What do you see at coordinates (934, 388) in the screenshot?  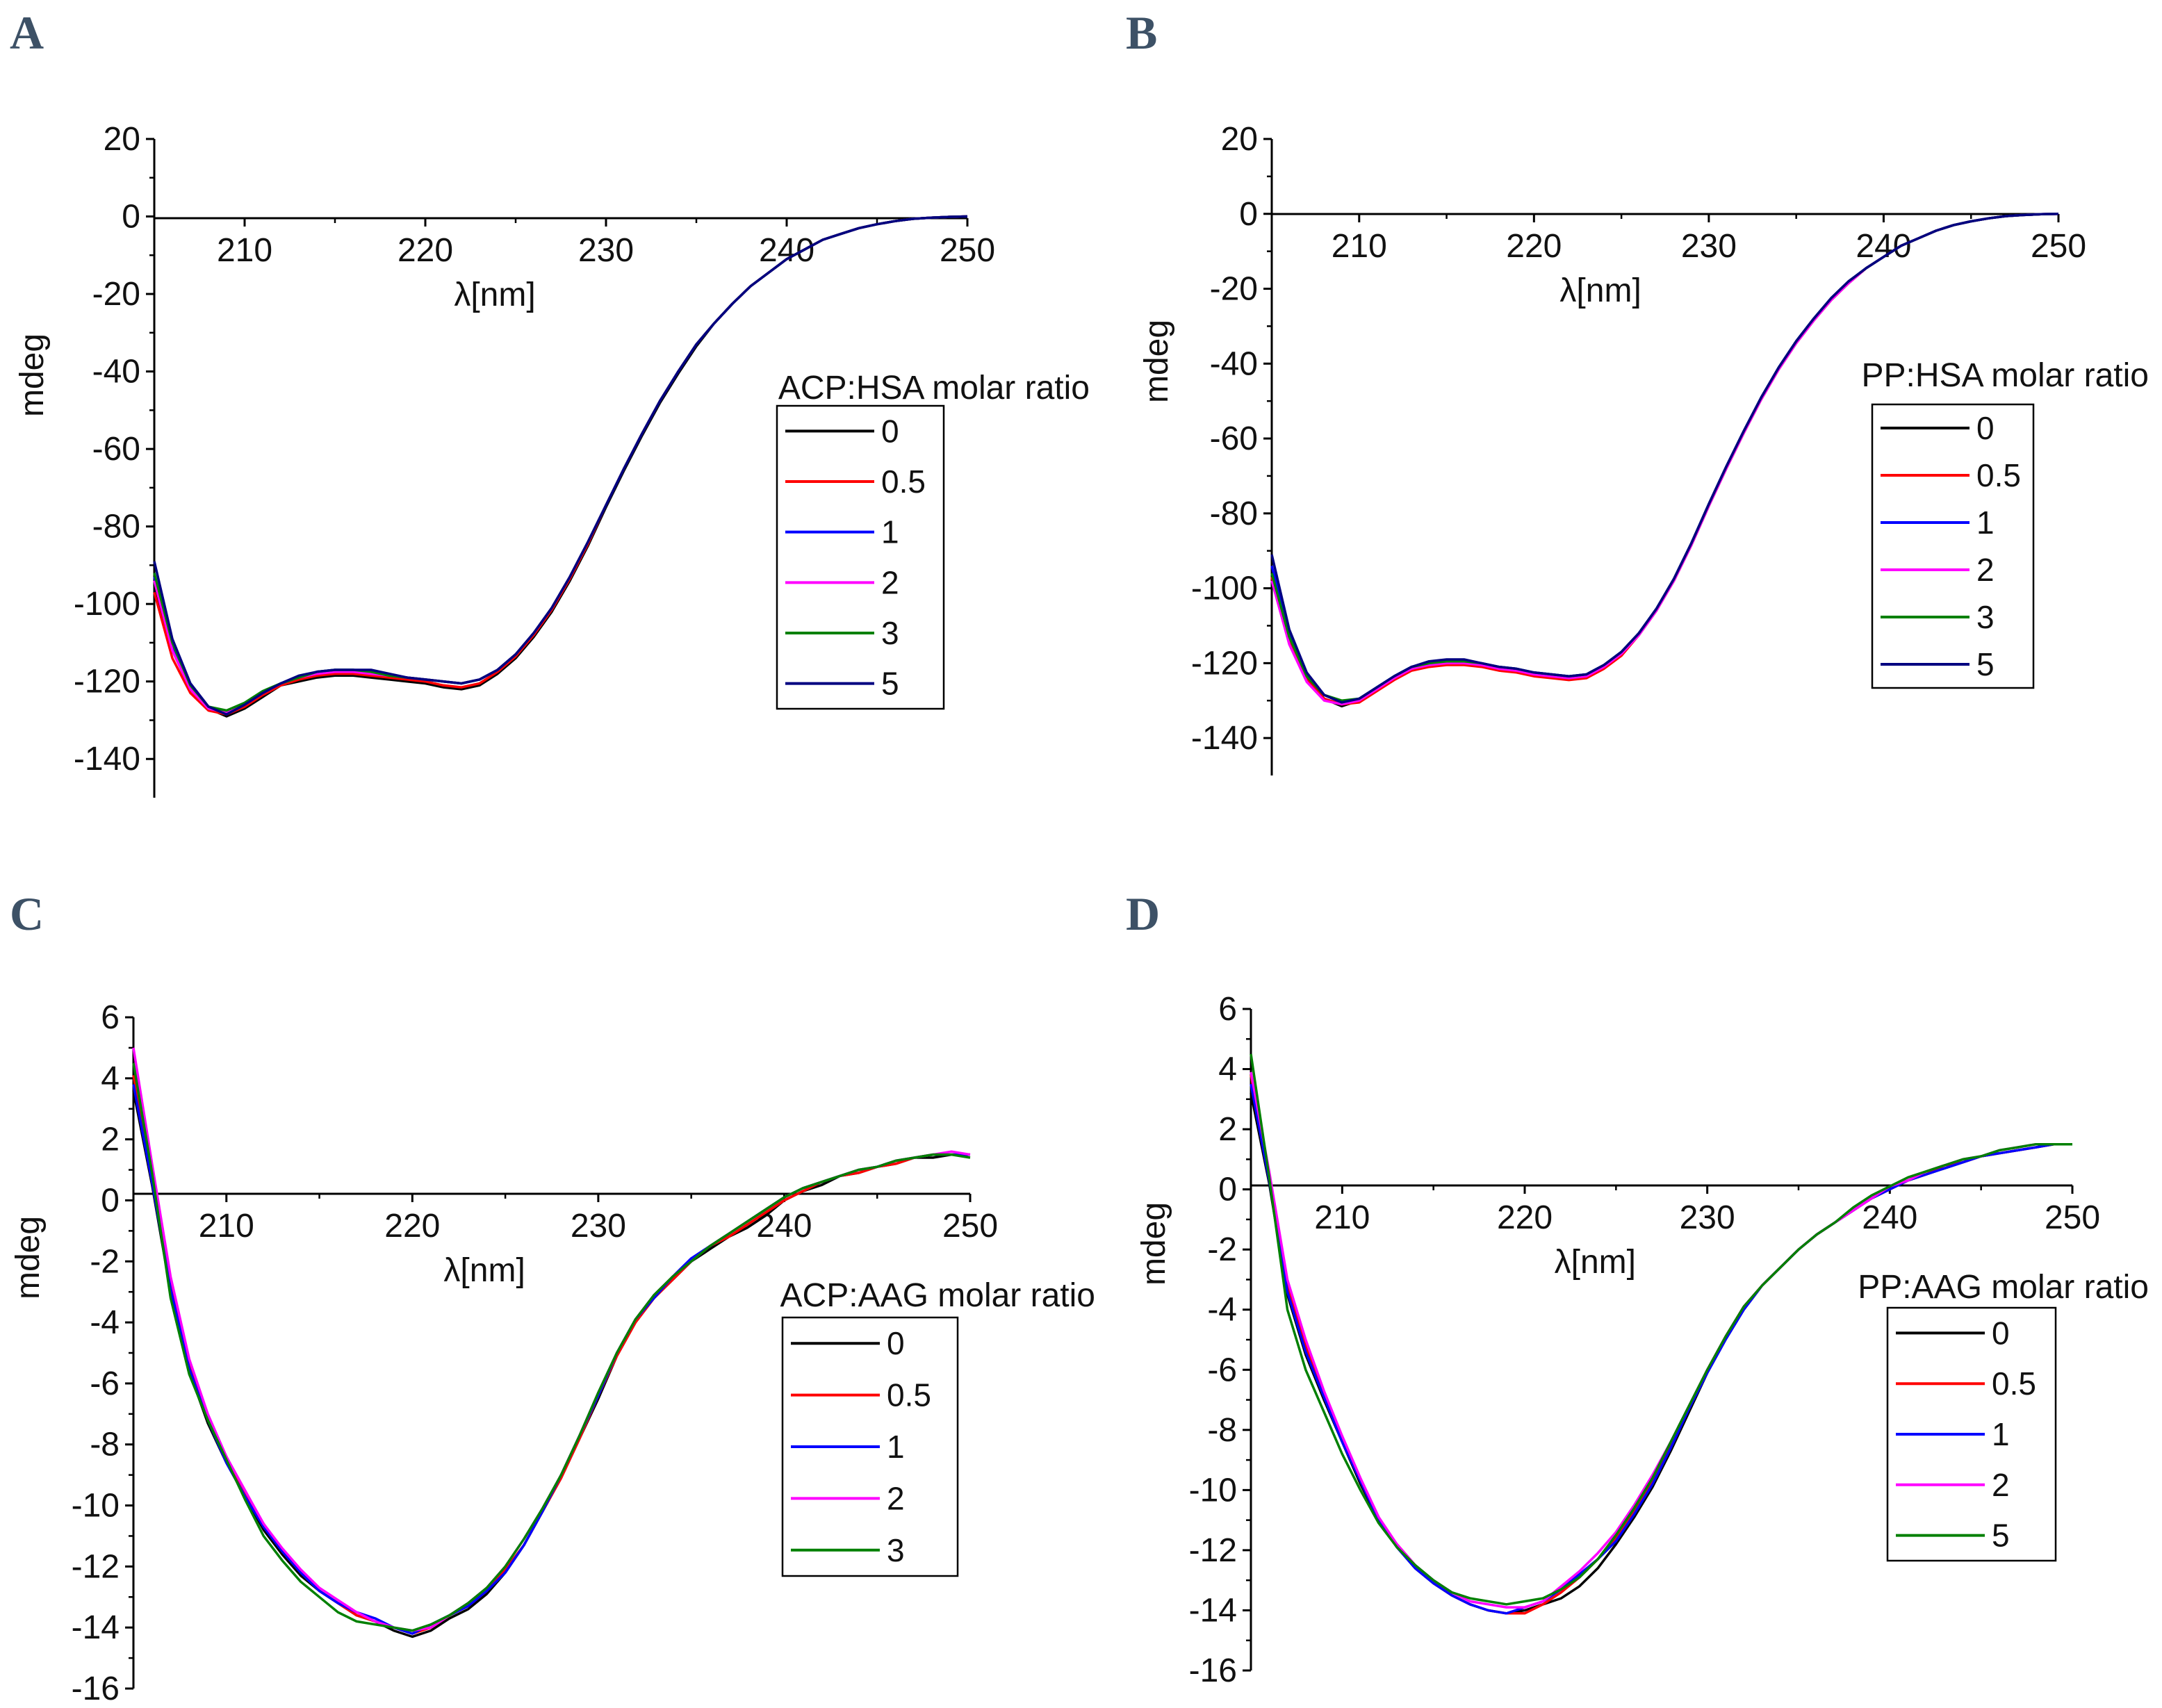 I see `legend-title: ACP:HSA molar ratio` at bounding box center [934, 388].